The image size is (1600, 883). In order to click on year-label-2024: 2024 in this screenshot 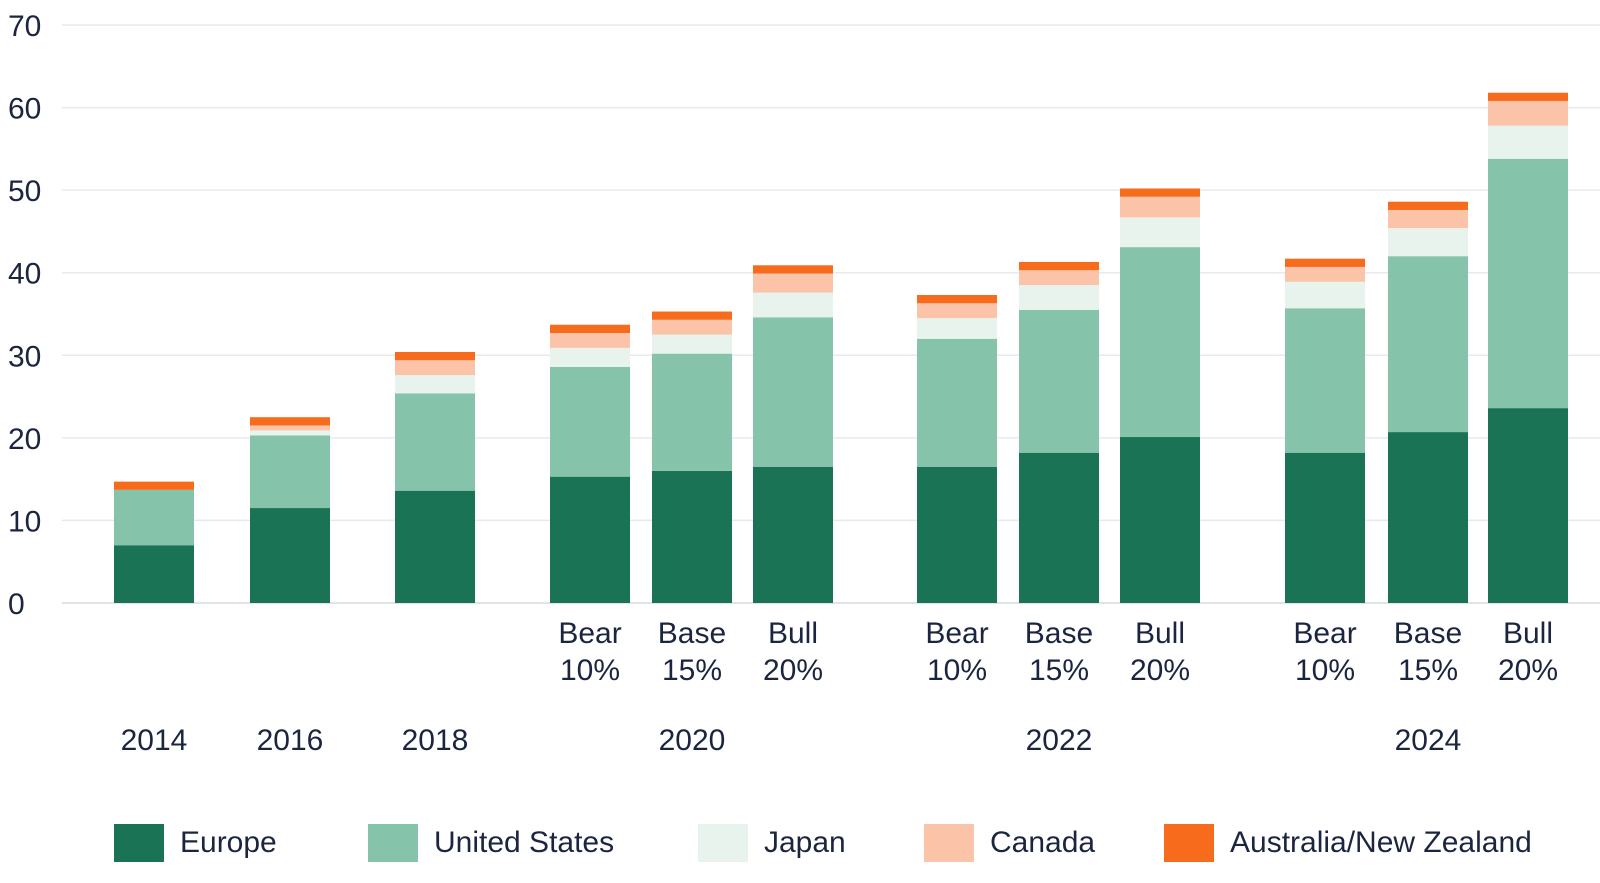, I will do `click(1428, 740)`.